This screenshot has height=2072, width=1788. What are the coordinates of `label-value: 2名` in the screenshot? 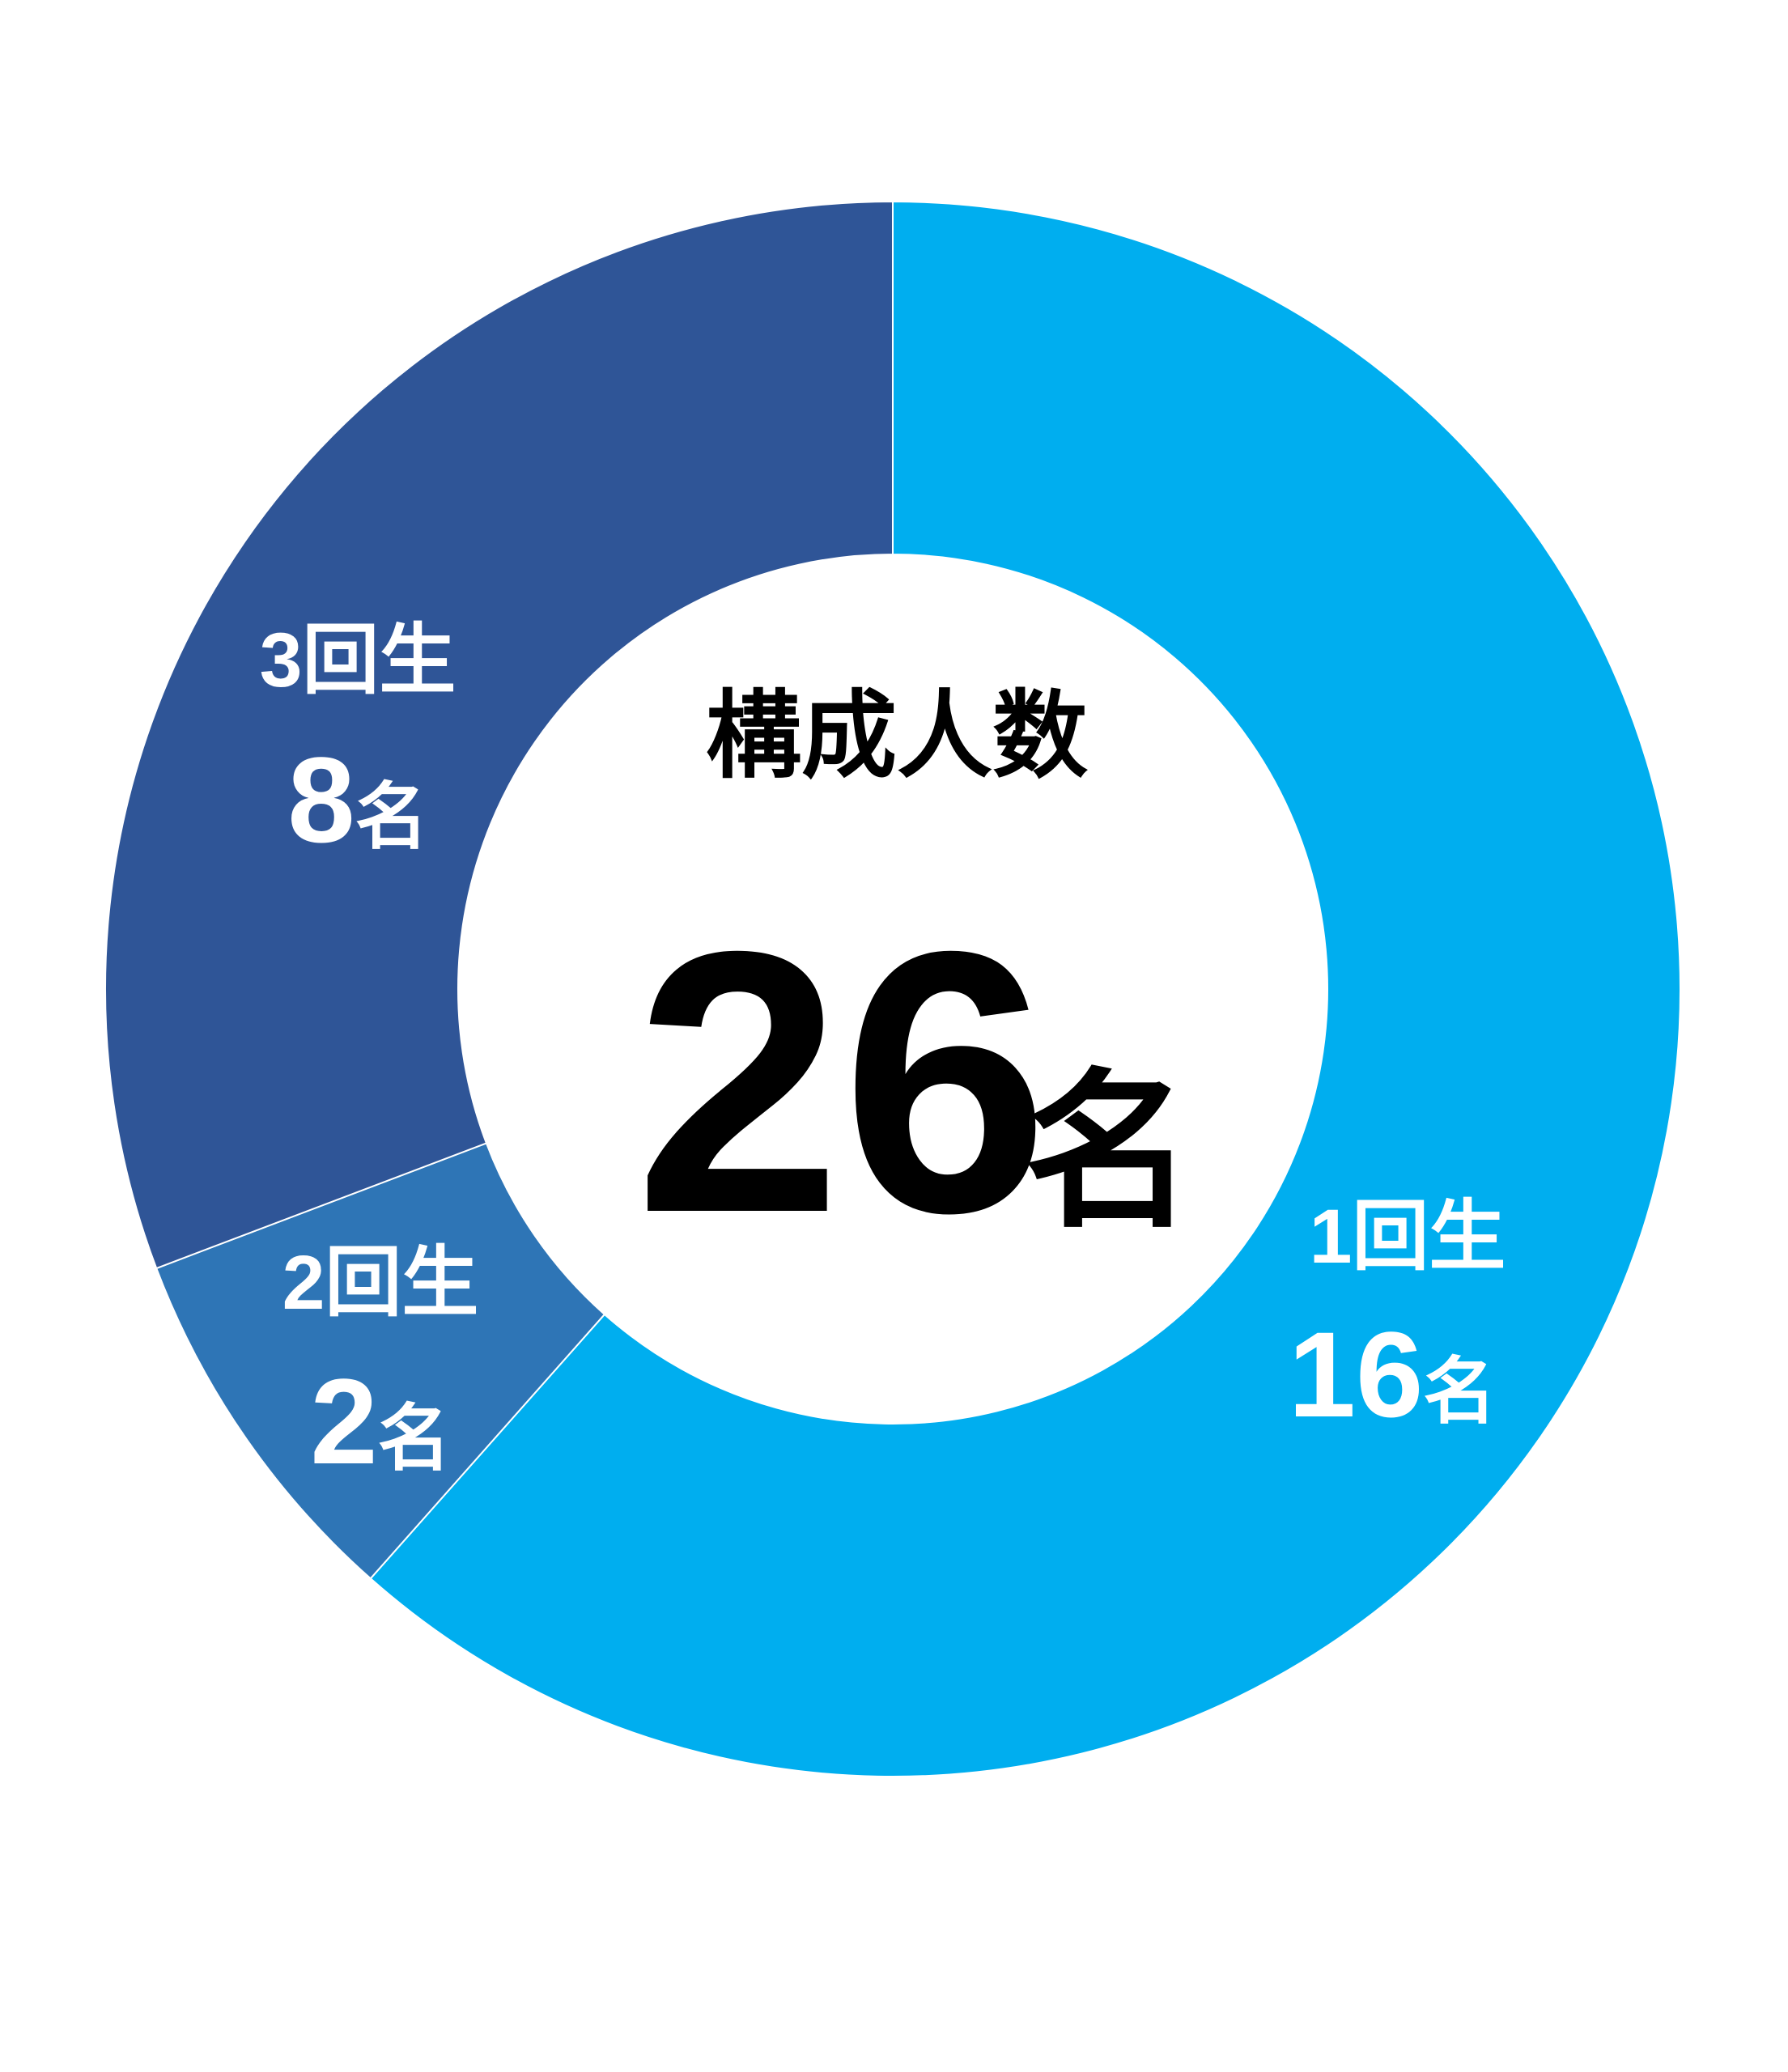 It's located at (380, 1421).